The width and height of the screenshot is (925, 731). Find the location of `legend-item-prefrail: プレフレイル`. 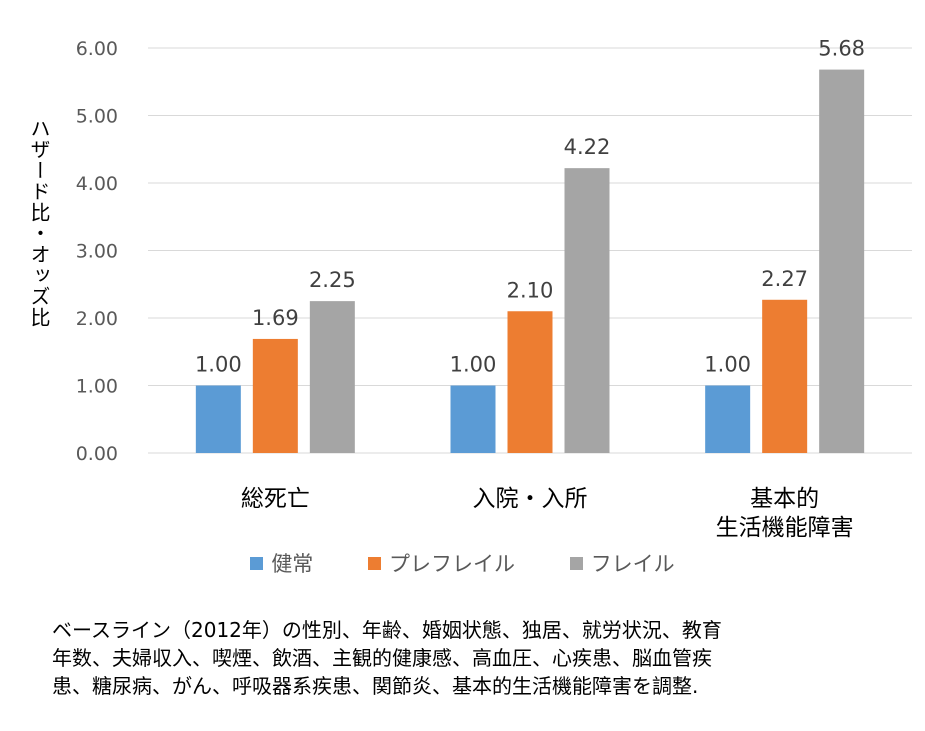

legend-item-prefrail: プレフレイル is located at coordinates (441, 563).